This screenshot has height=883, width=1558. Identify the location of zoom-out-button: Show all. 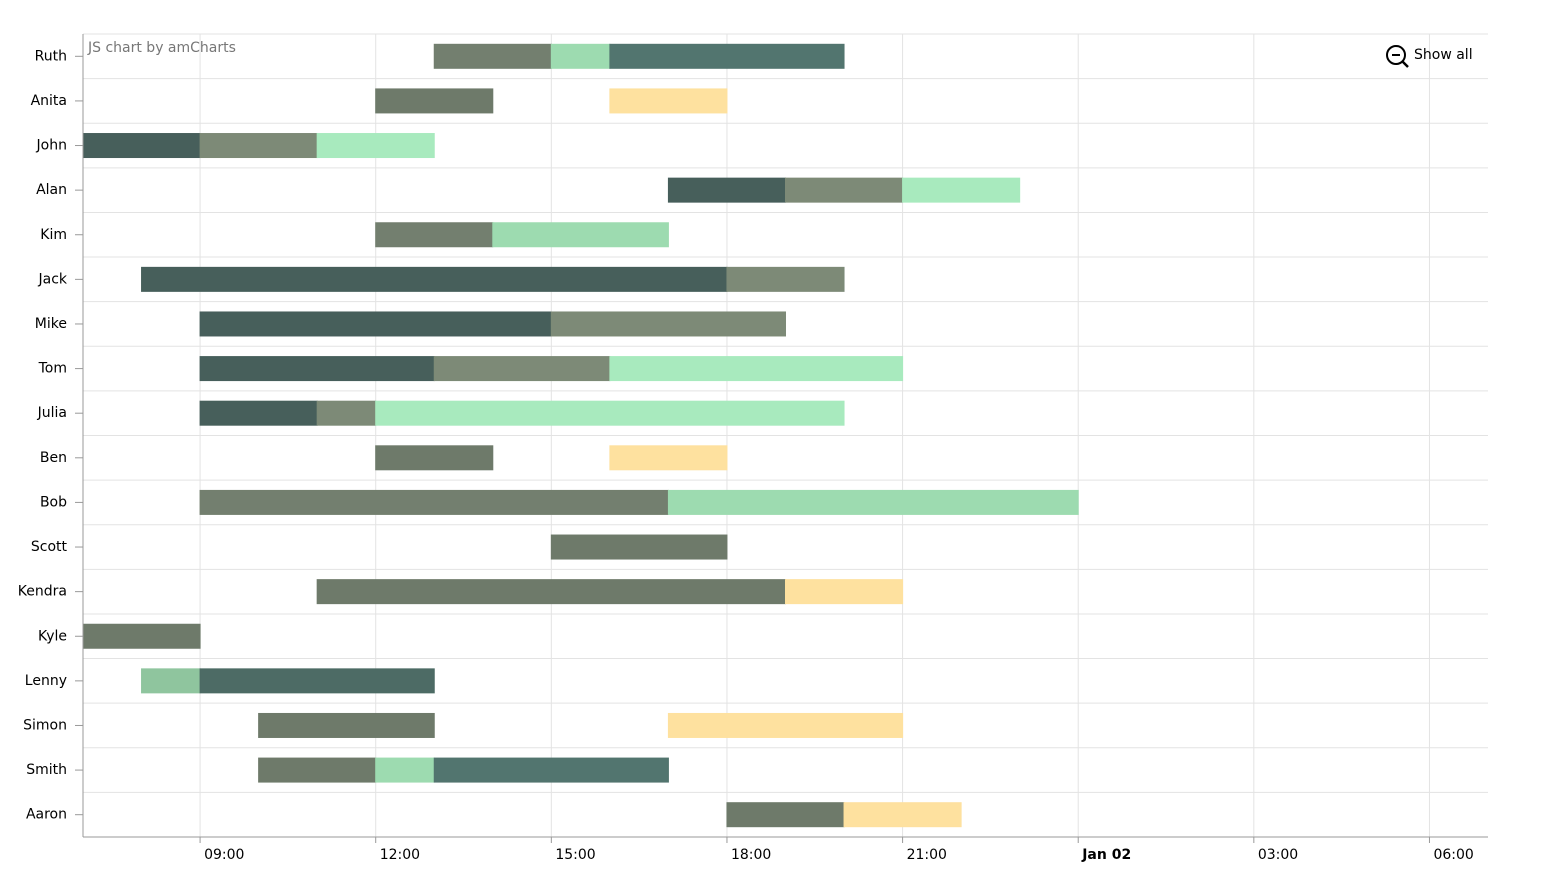
(1429, 56).